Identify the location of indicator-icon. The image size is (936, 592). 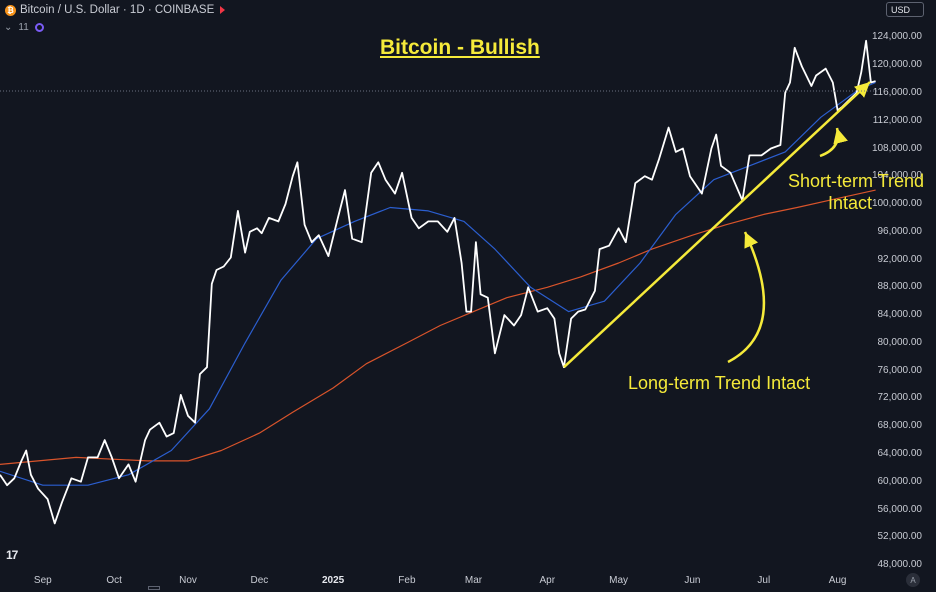
(39, 27).